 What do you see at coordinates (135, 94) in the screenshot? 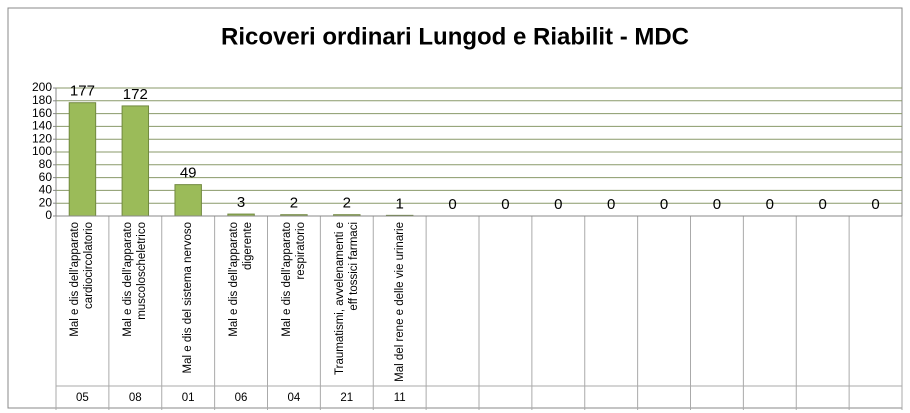
I see `value-label: 172` at bounding box center [135, 94].